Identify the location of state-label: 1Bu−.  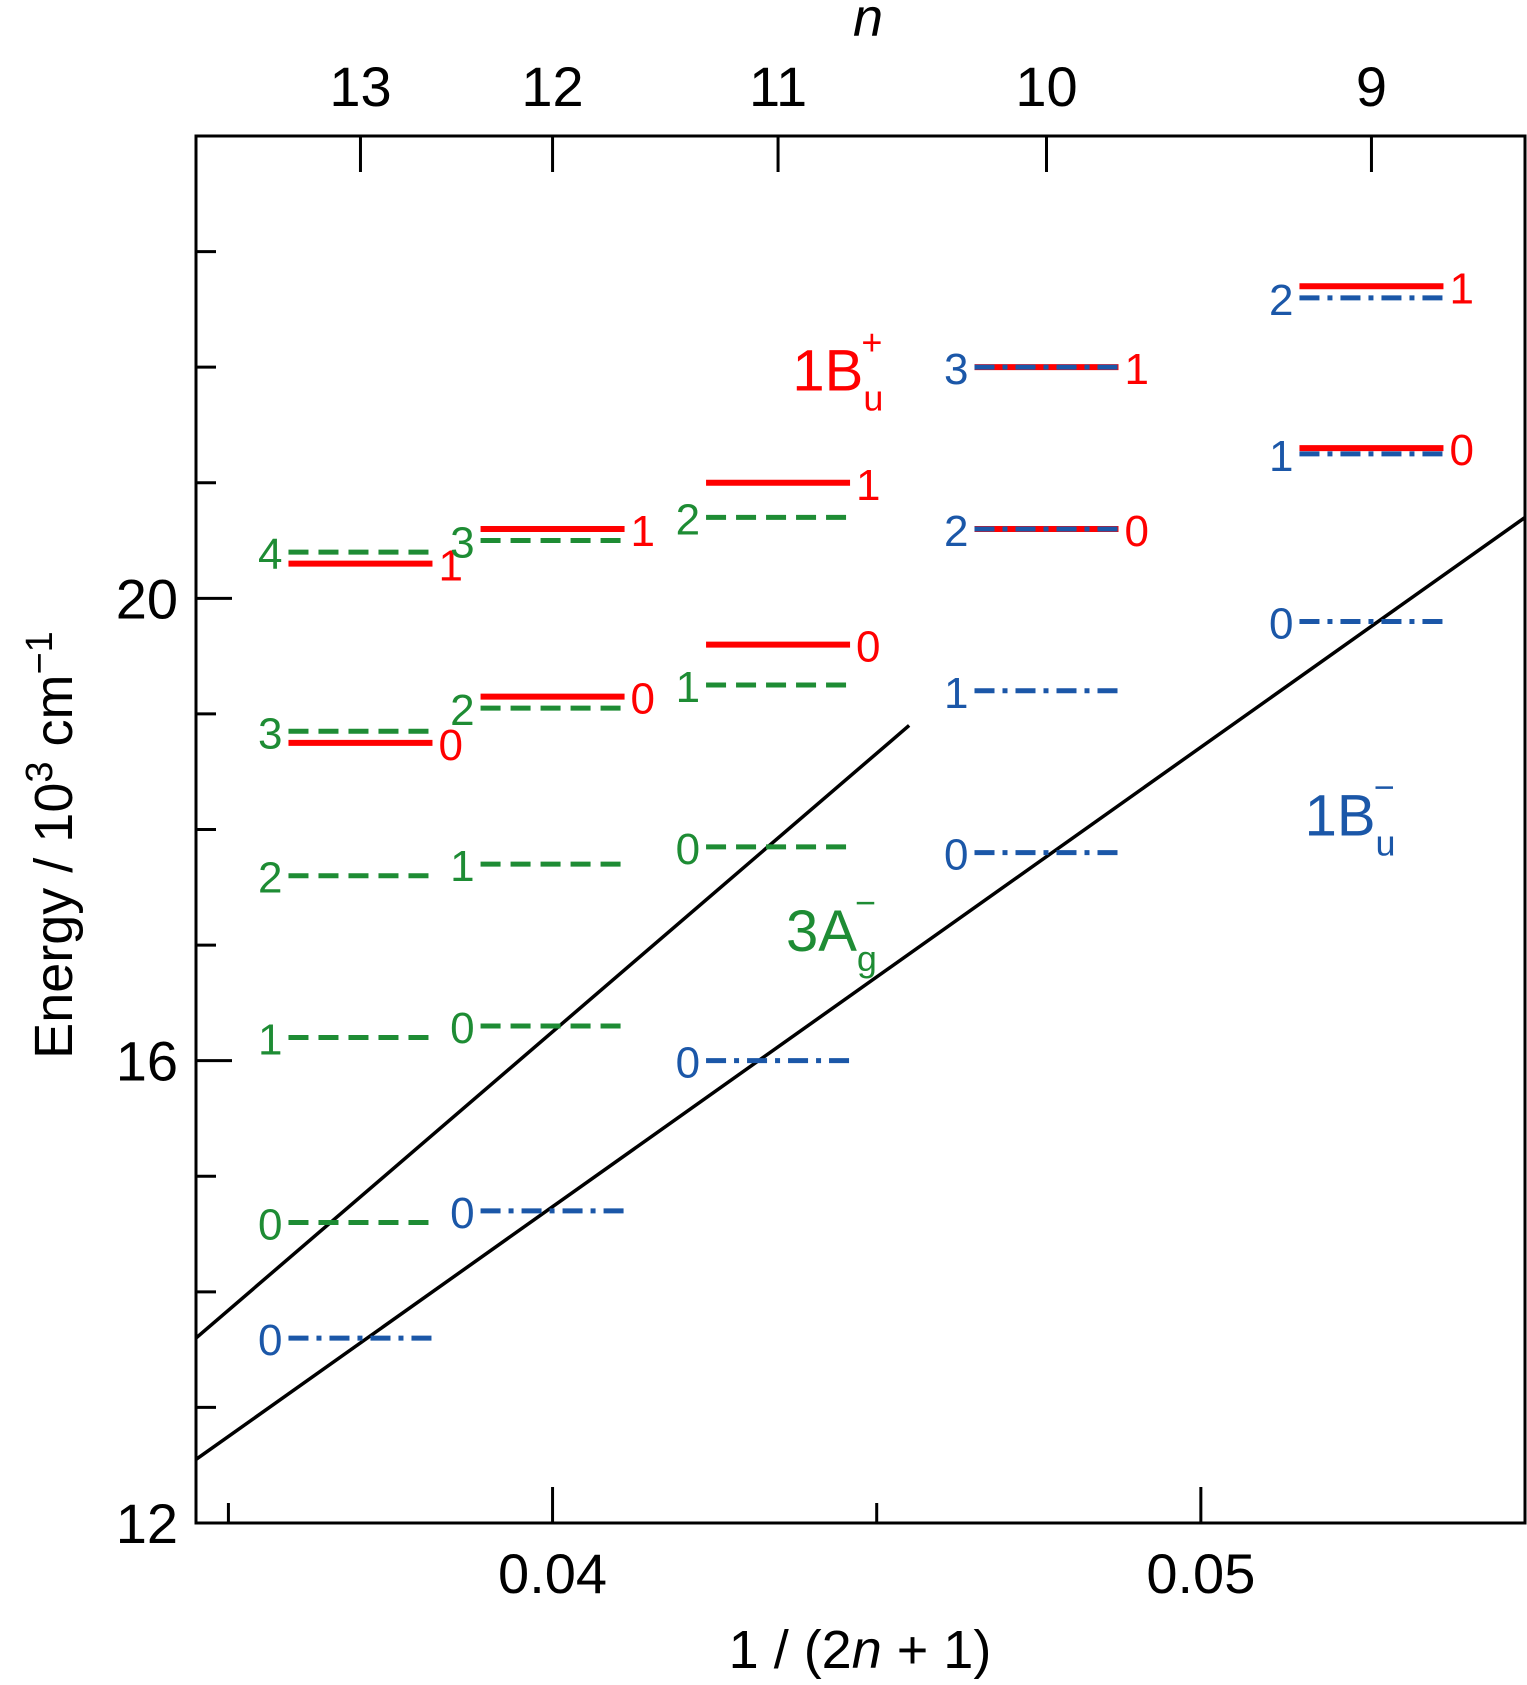
(1350, 814).